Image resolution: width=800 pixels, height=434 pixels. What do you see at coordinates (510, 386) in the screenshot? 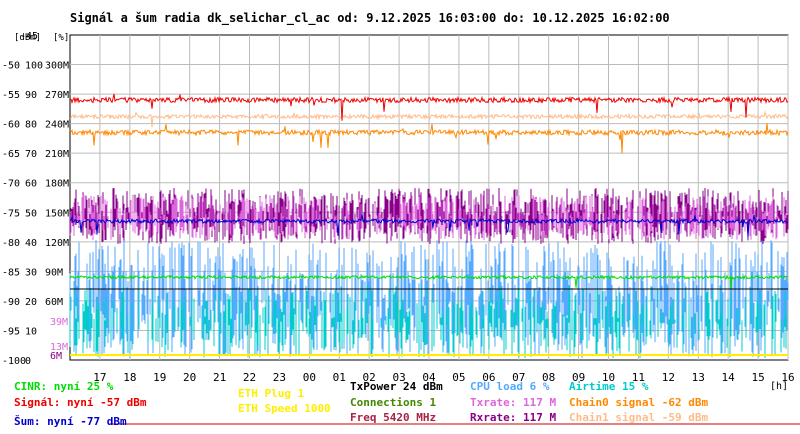
I see `legend-cpu: CPU load 6 %` at bounding box center [510, 386].